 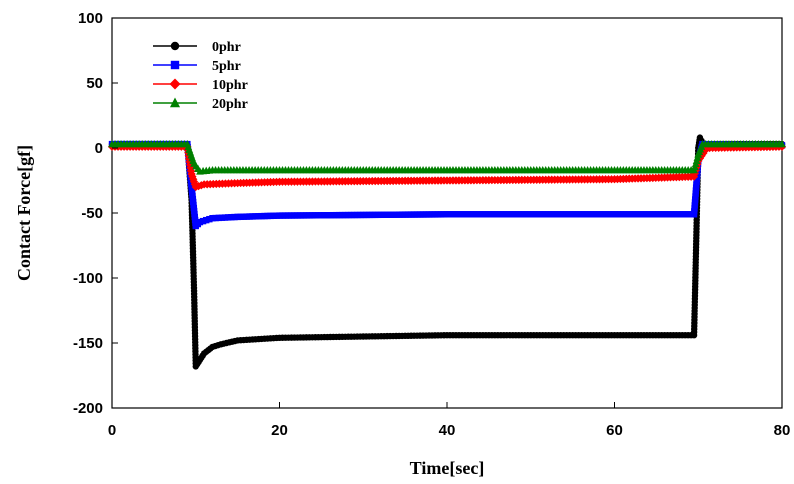 I want to click on y-tick-label: -50, so click(x=92, y=213).